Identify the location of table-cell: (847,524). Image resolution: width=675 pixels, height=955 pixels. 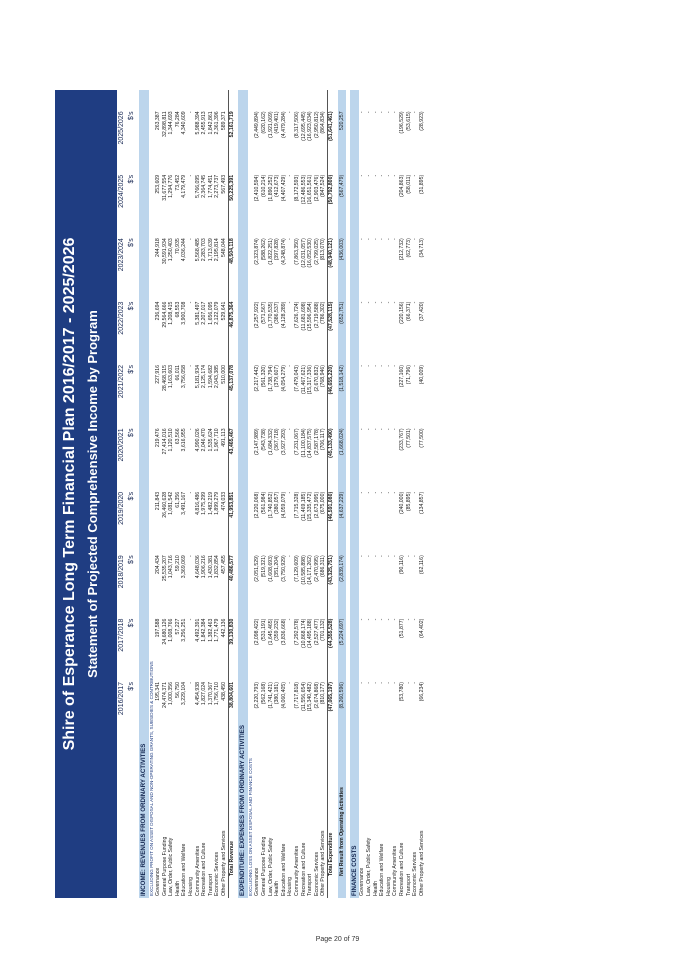
(323, 186).